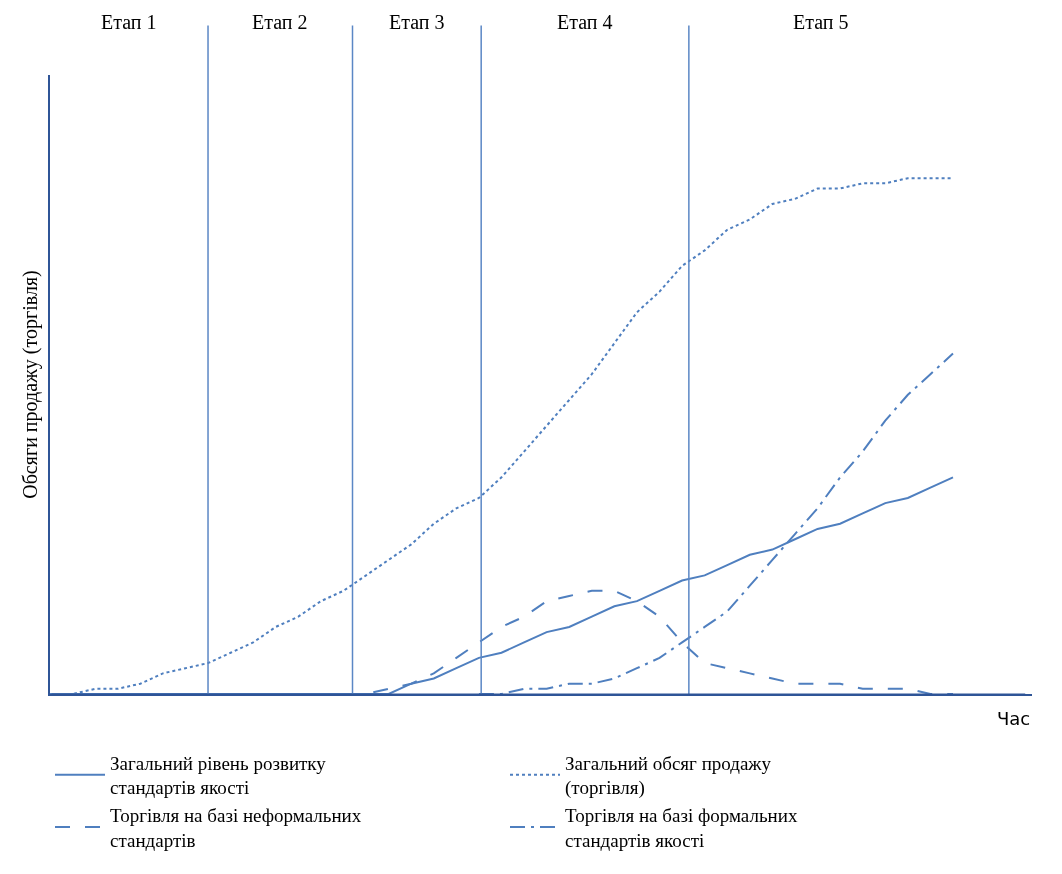  I want to click on legend-label: Торгівля на базі неформальних стандартів, so click(236, 828).